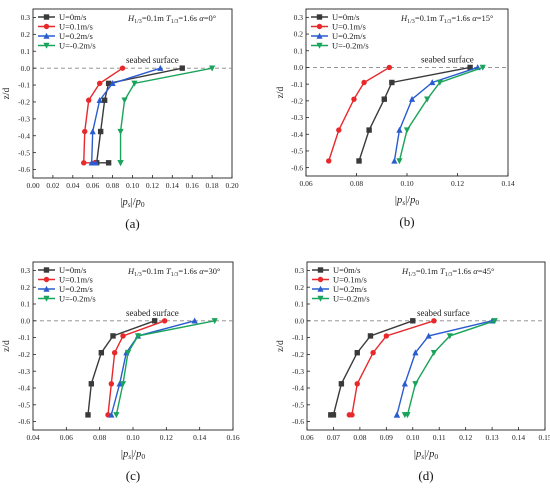 Image resolution: width=550 pixels, height=501 pixels. What do you see at coordinates (192, 185) in the screenshot?
I see `x-tick-label: 0.16` at bounding box center [192, 185].